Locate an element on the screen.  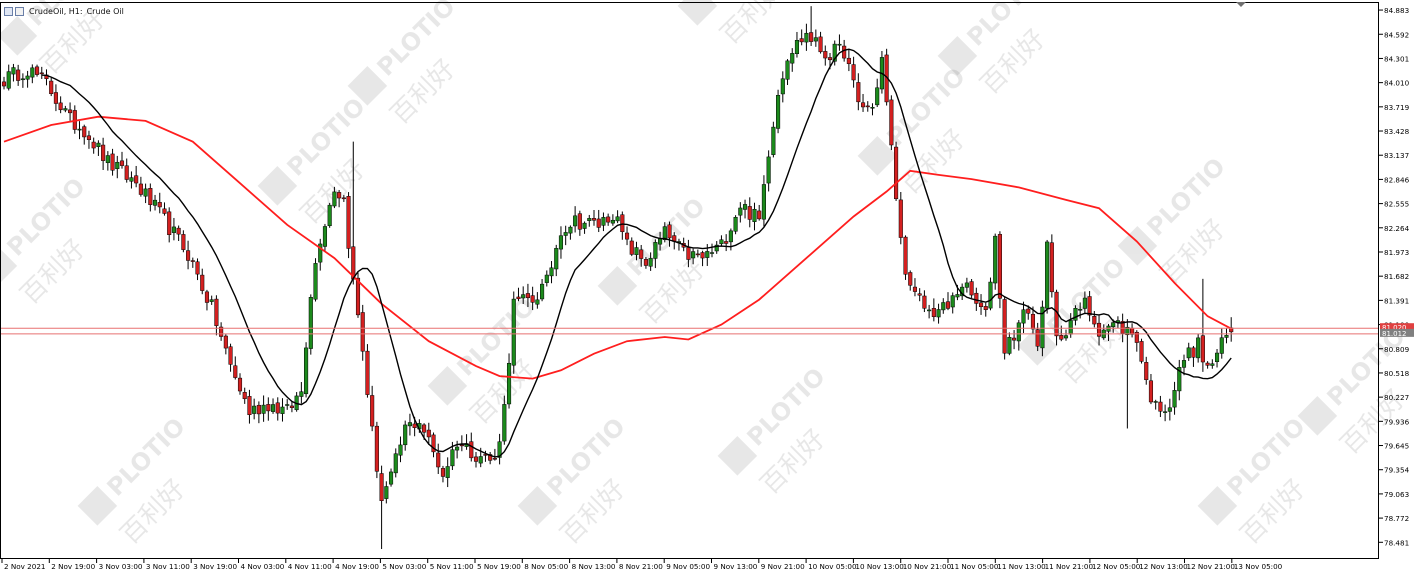
y-tick-label: 82.264 is located at coordinates (1397, 228).